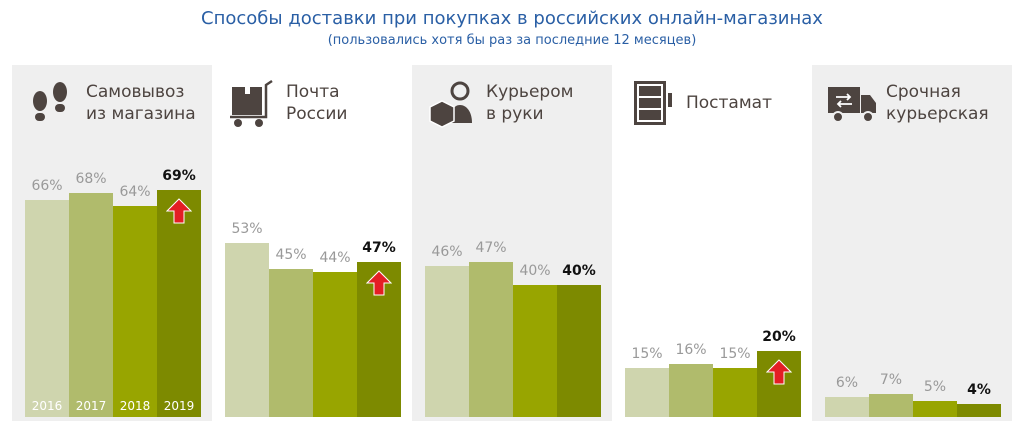 This screenshot has height=429, width=1024. I want to click on parcel-cart-icon, so click(252, 103).